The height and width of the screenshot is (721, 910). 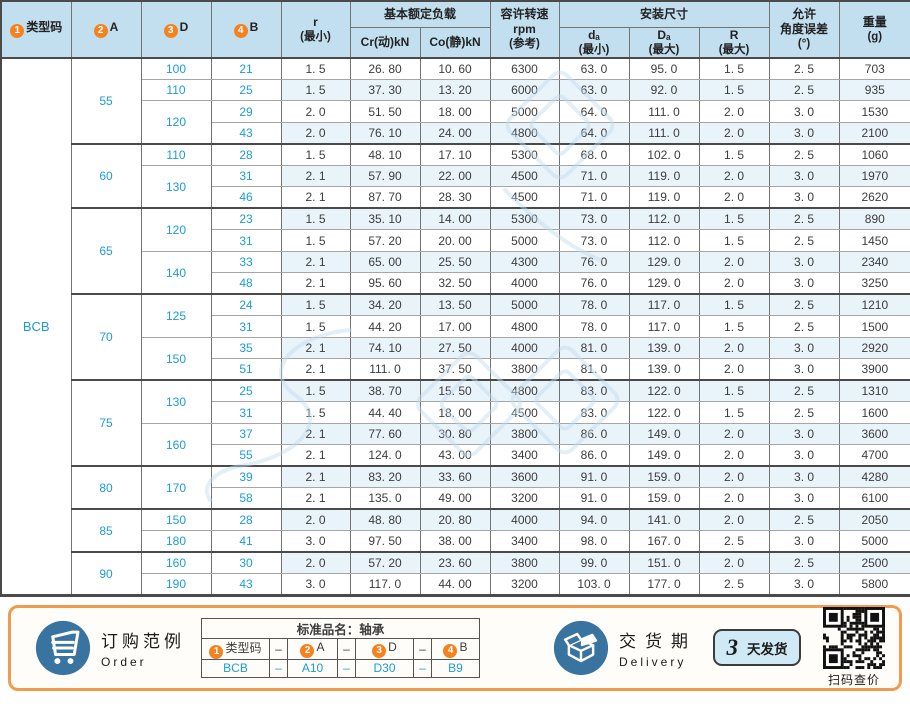 I want to click on weight-cell: 1530, so click(x=874, y=111).